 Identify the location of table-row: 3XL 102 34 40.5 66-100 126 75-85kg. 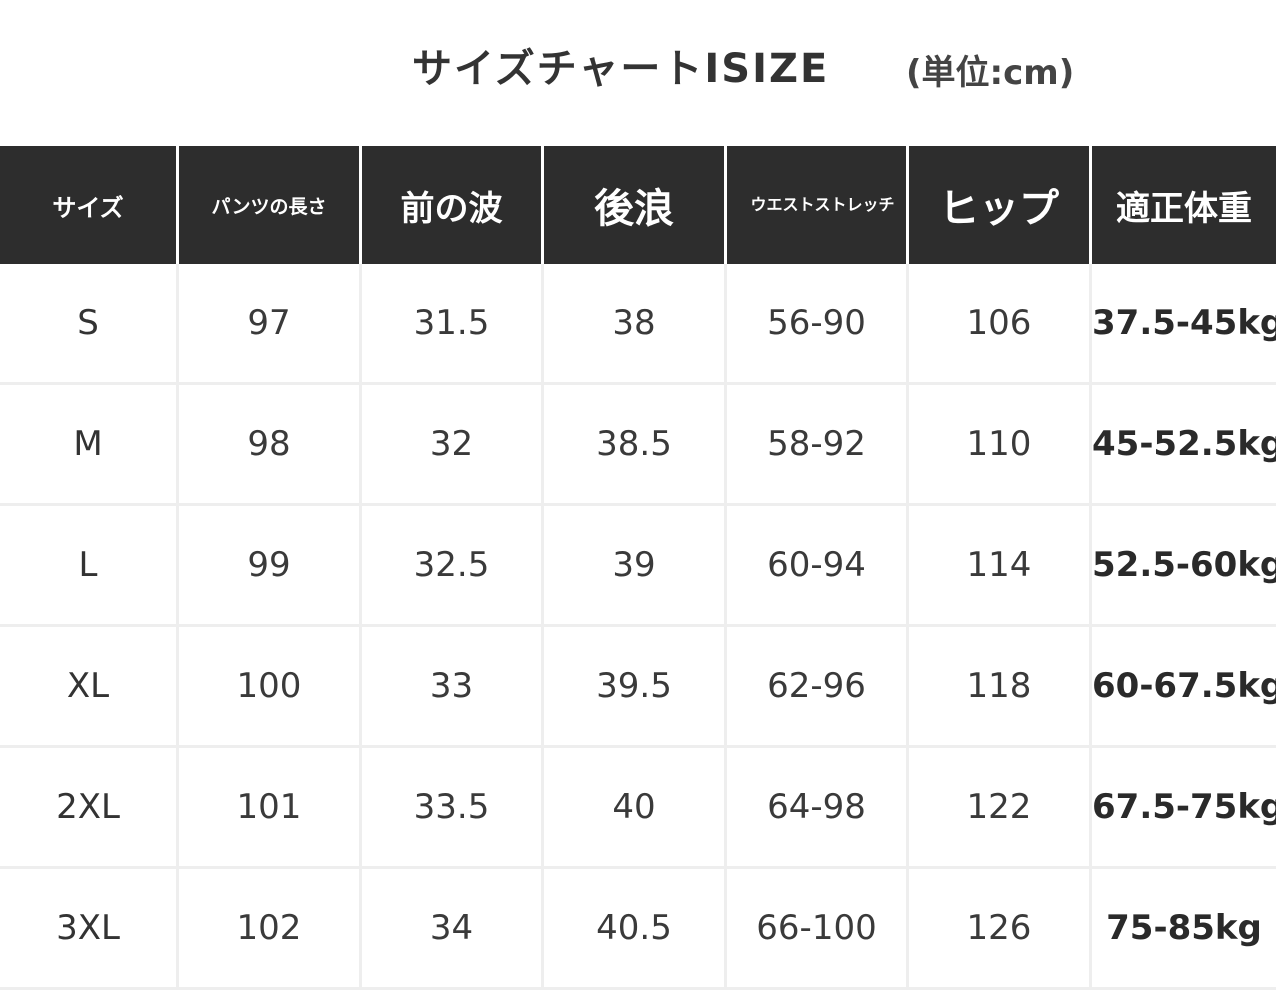
(638, 929).